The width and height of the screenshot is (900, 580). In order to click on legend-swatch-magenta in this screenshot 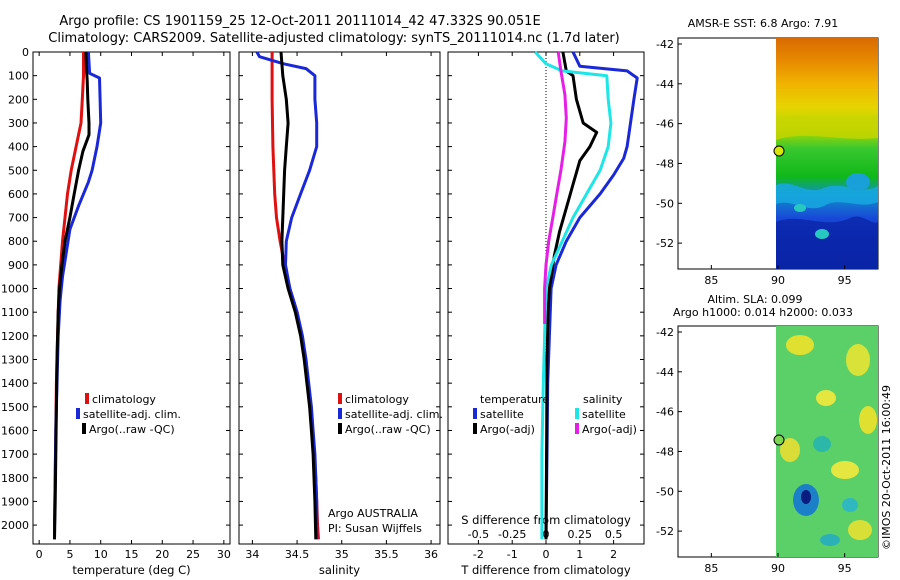, I will do `click(577, 428)`.